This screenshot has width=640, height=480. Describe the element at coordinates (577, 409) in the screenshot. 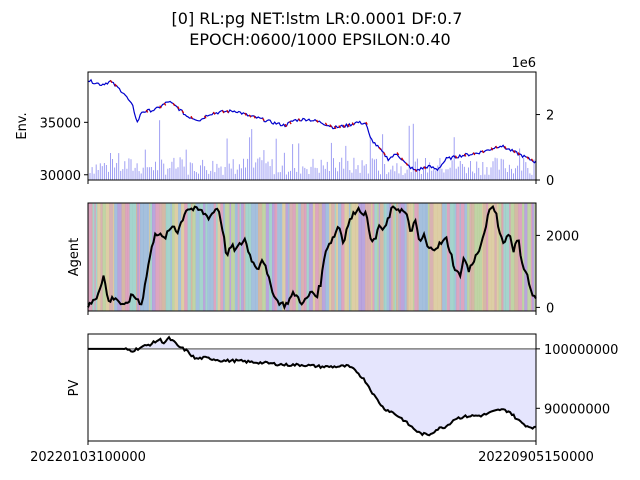

I see `pv-right-tick-label: 90000000` at that location.